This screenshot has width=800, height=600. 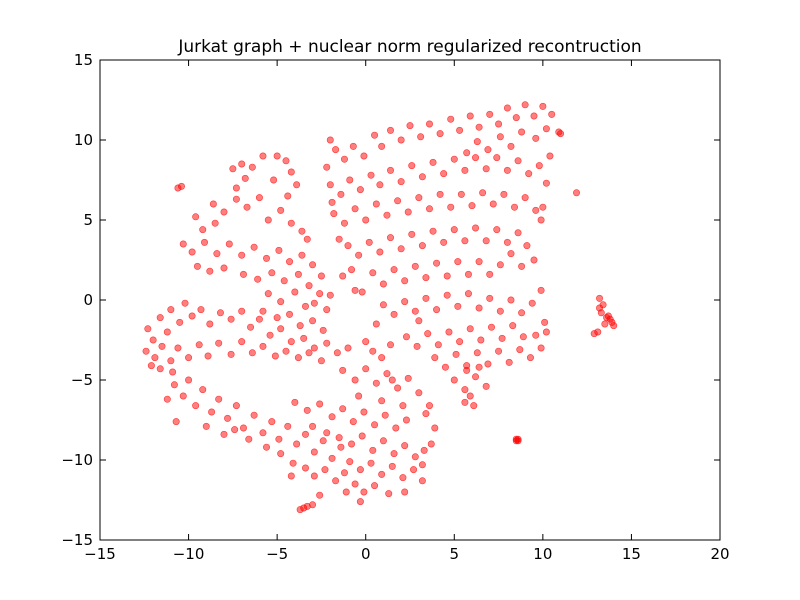 I want to click on x-tick-label: 15, so click(x=631, y=554).